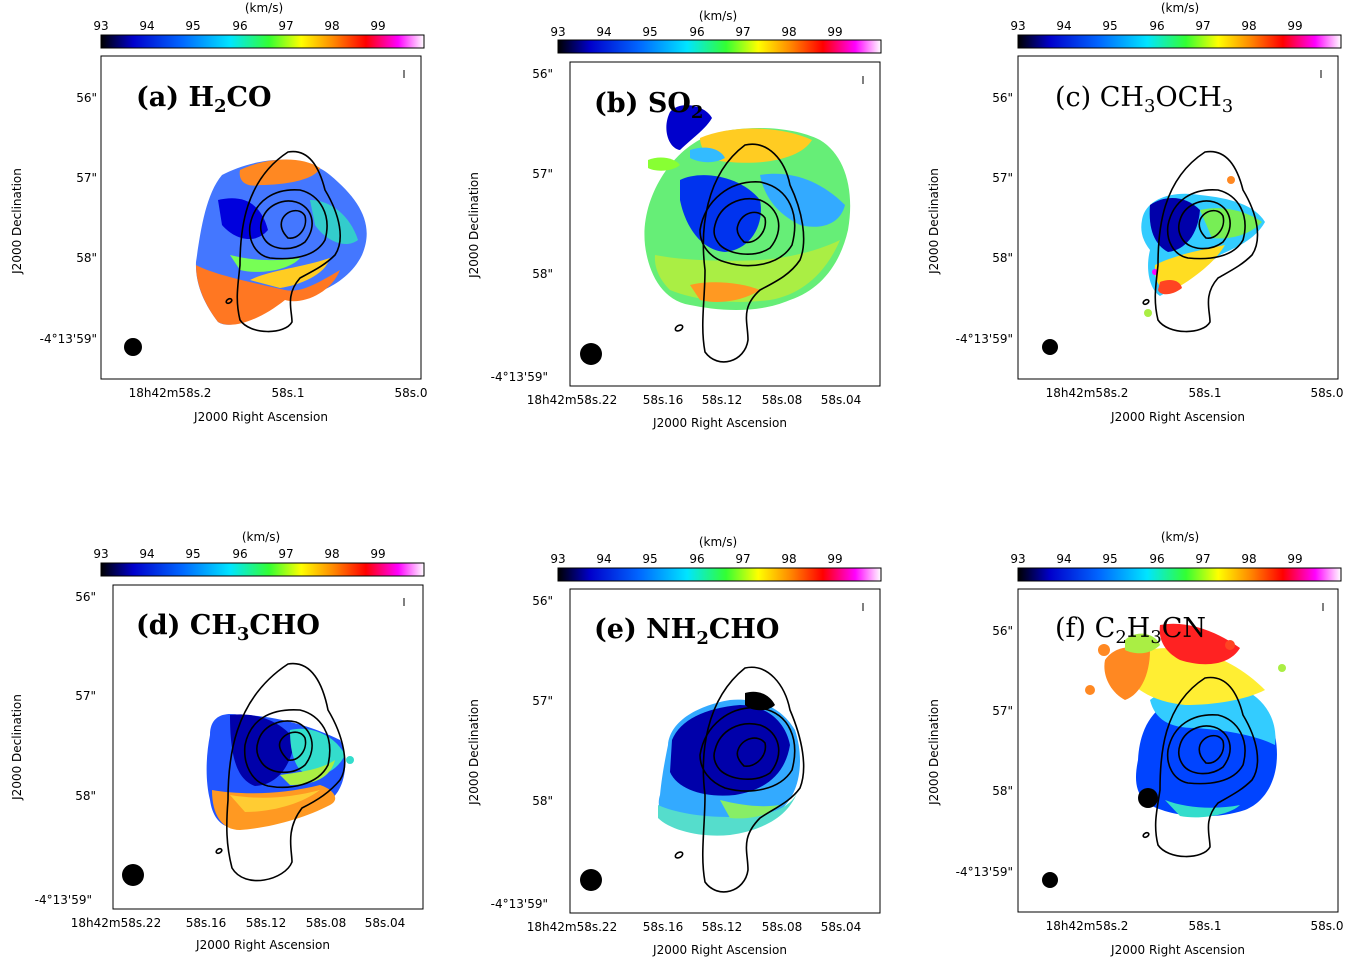  Describe the element at coordinates (288, 393) in the screenshot. I see `ra-tick: 58s.1` at that location.